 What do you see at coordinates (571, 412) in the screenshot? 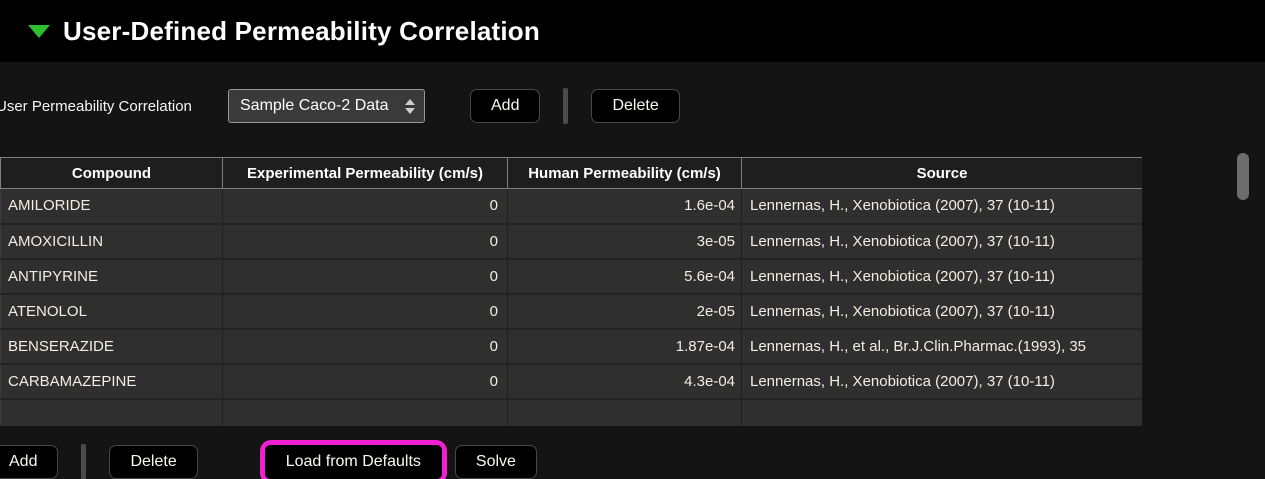
I see `table-row-partial` at bounding box center [571, 412].